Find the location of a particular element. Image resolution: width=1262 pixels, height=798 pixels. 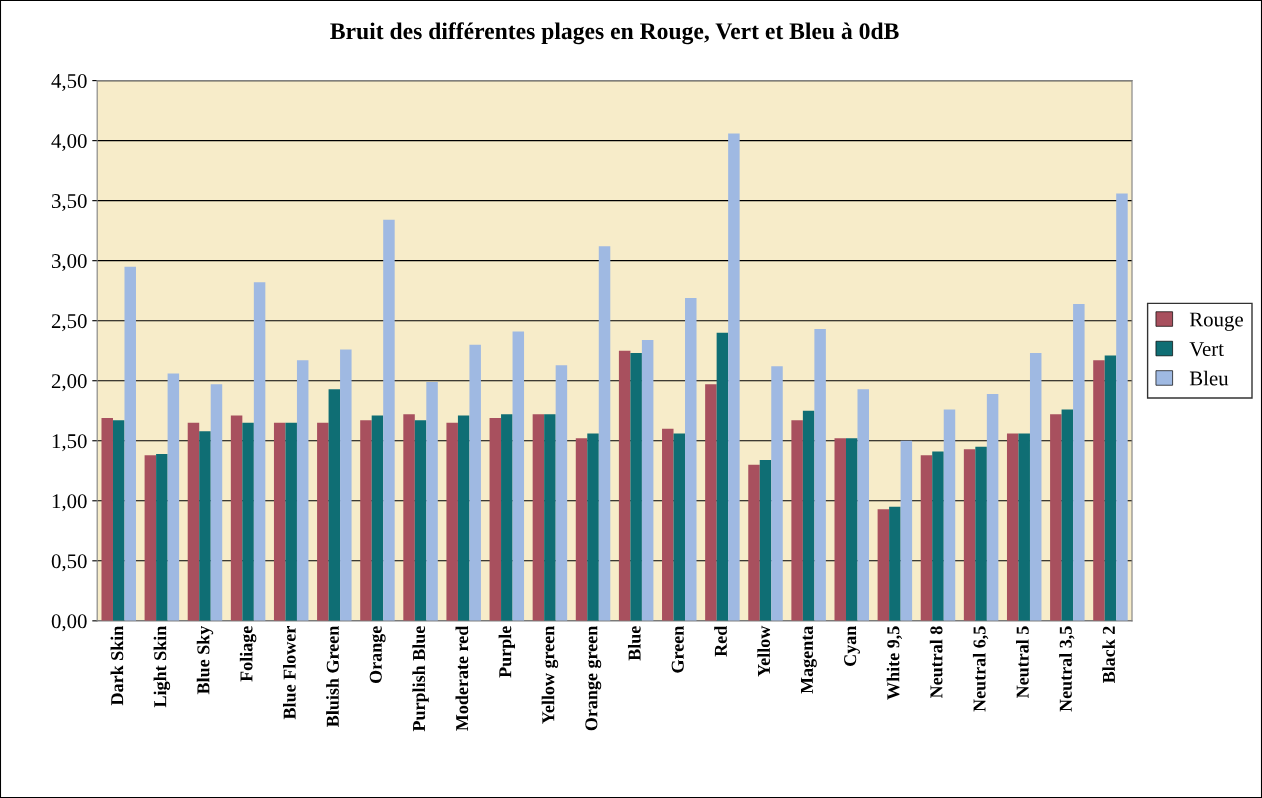

chart-title: Bruit des différentes plages en Rouge, Vert et Bleu à 0dB is located at coordinates (614, 33).